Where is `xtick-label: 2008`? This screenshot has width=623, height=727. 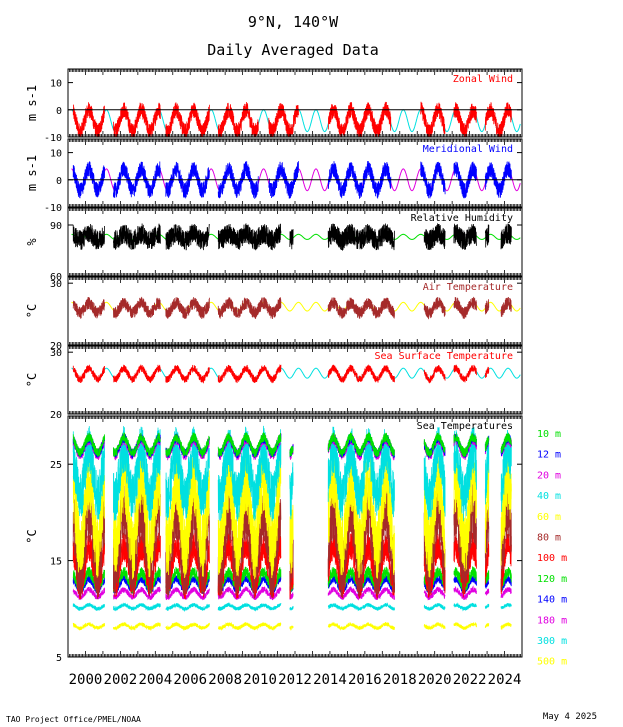 xtick-label: 2008 is located at coordinates (225, 680).